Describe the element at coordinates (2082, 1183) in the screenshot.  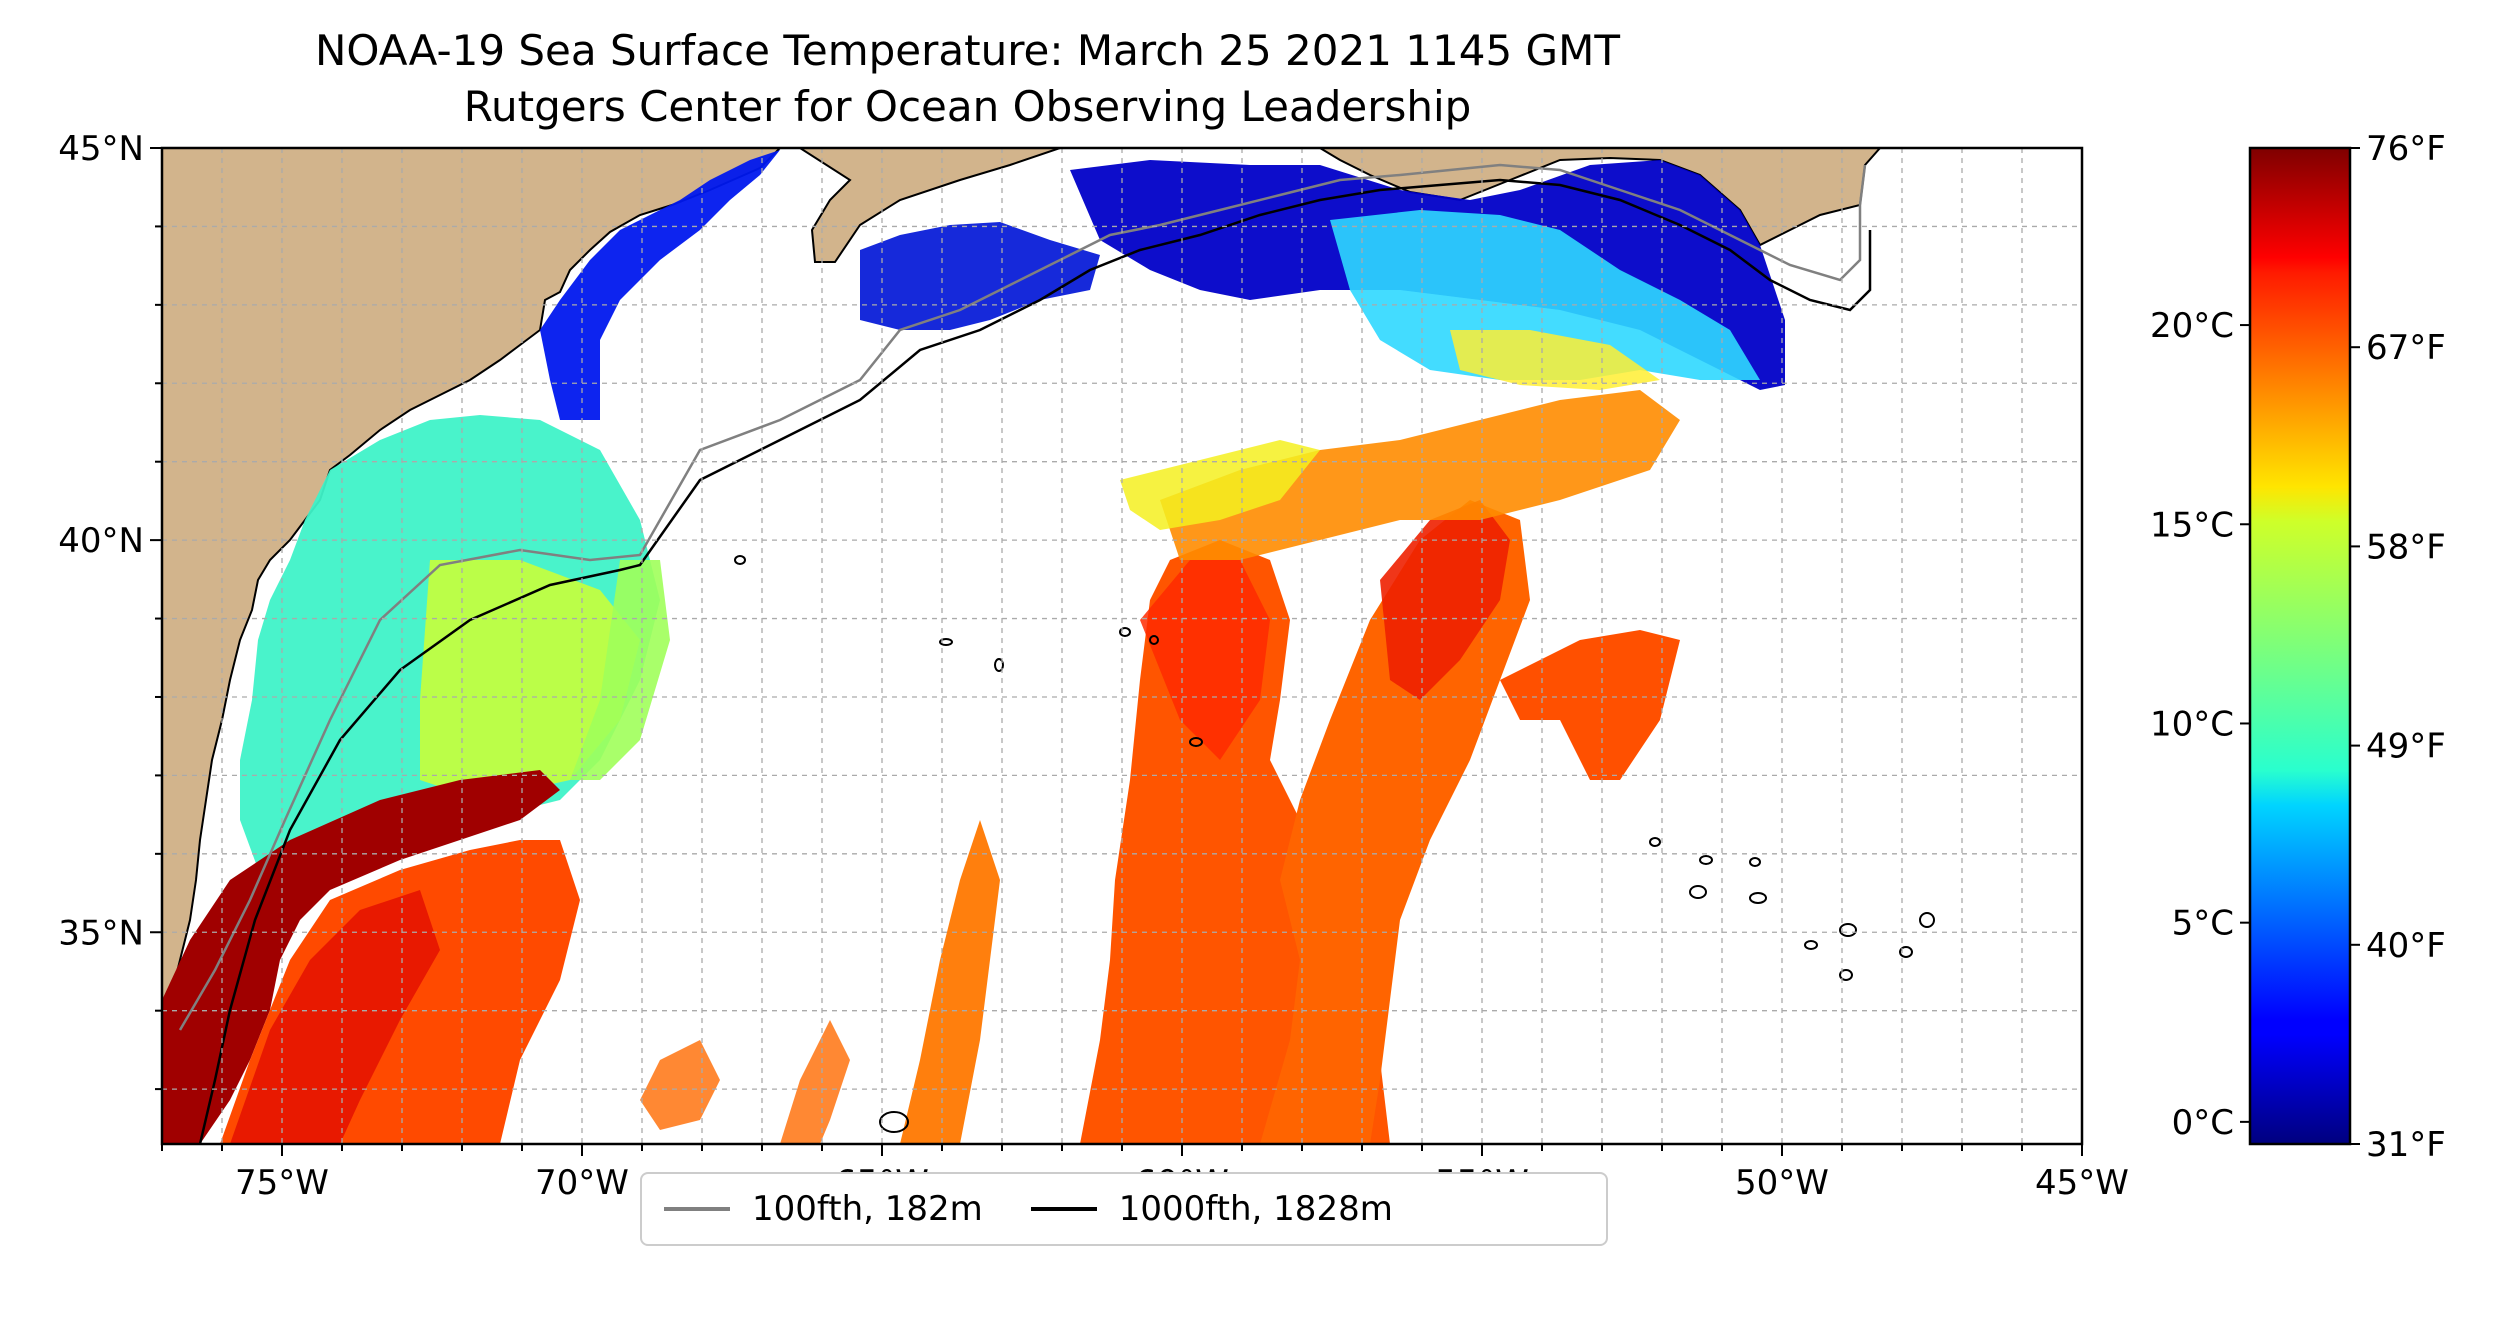
I see `lon-tick-label: 45°W` at that location.